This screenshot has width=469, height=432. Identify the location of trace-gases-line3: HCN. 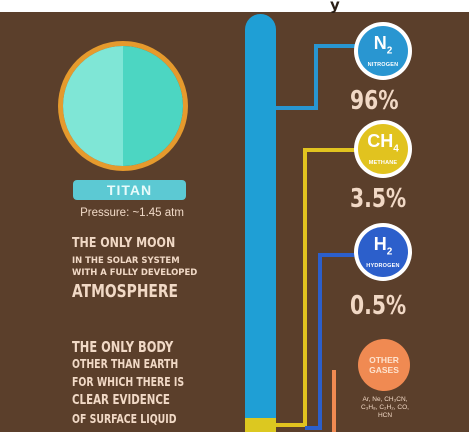
(385, 415).